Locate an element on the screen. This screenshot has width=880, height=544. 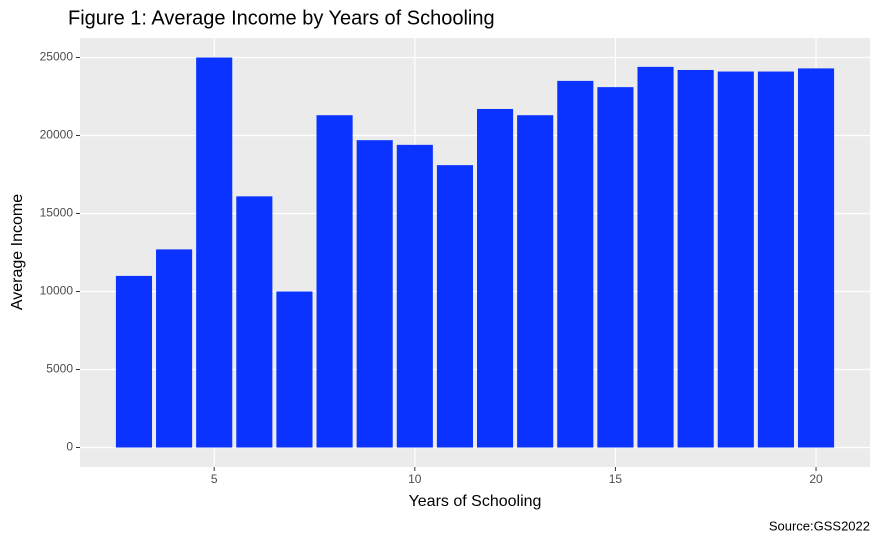
y-tick-label: 25000 is located at coordinates (57, 57).